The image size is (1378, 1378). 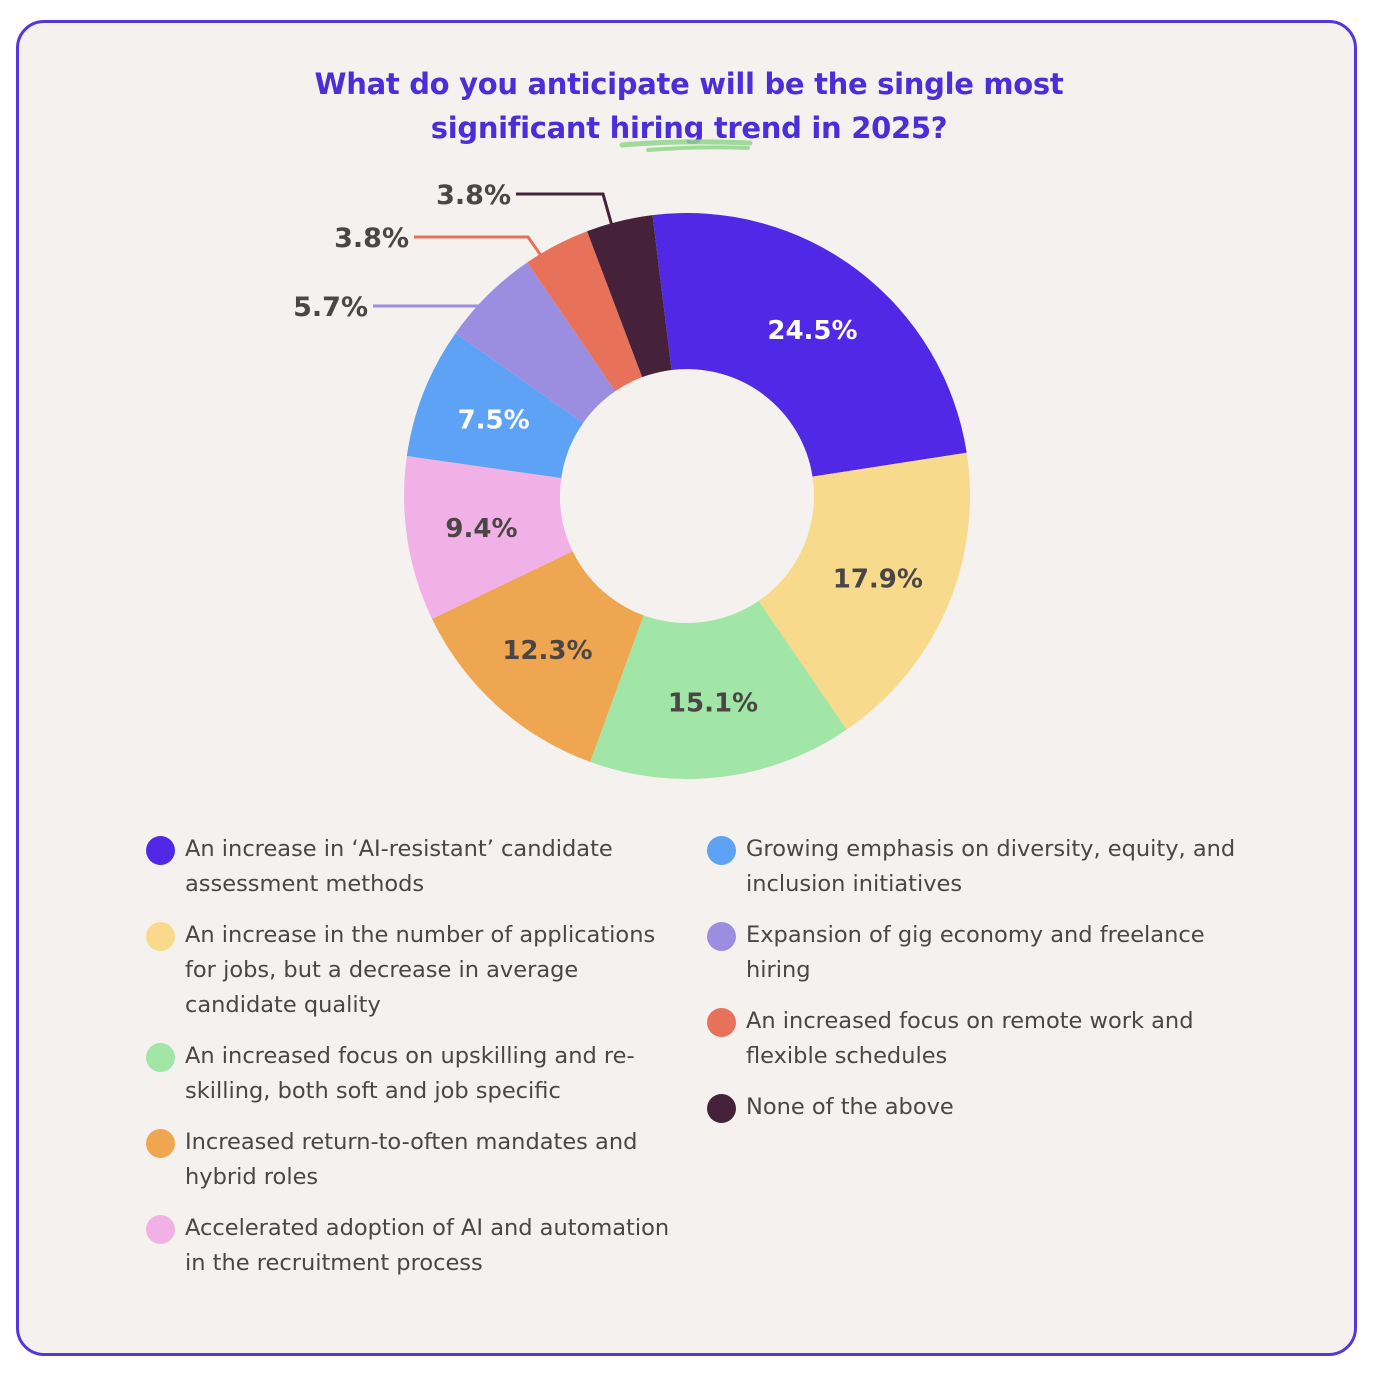 I want to click on slice-label: 15.1%, so click(x=713, y=703).